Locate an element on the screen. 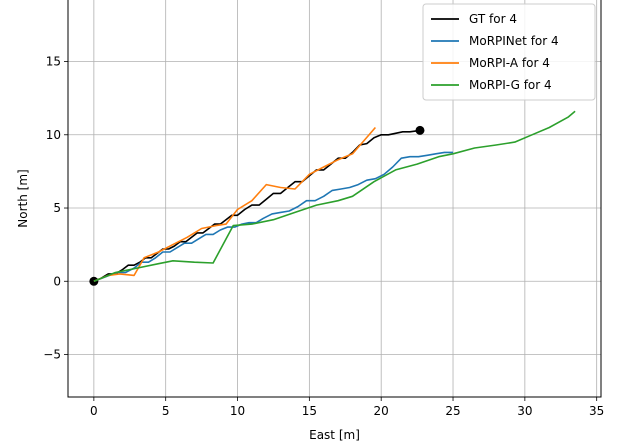 The height and width of the screenshot is (448, 620). x-tick-label: 0 is located at coordinates (94, 411).